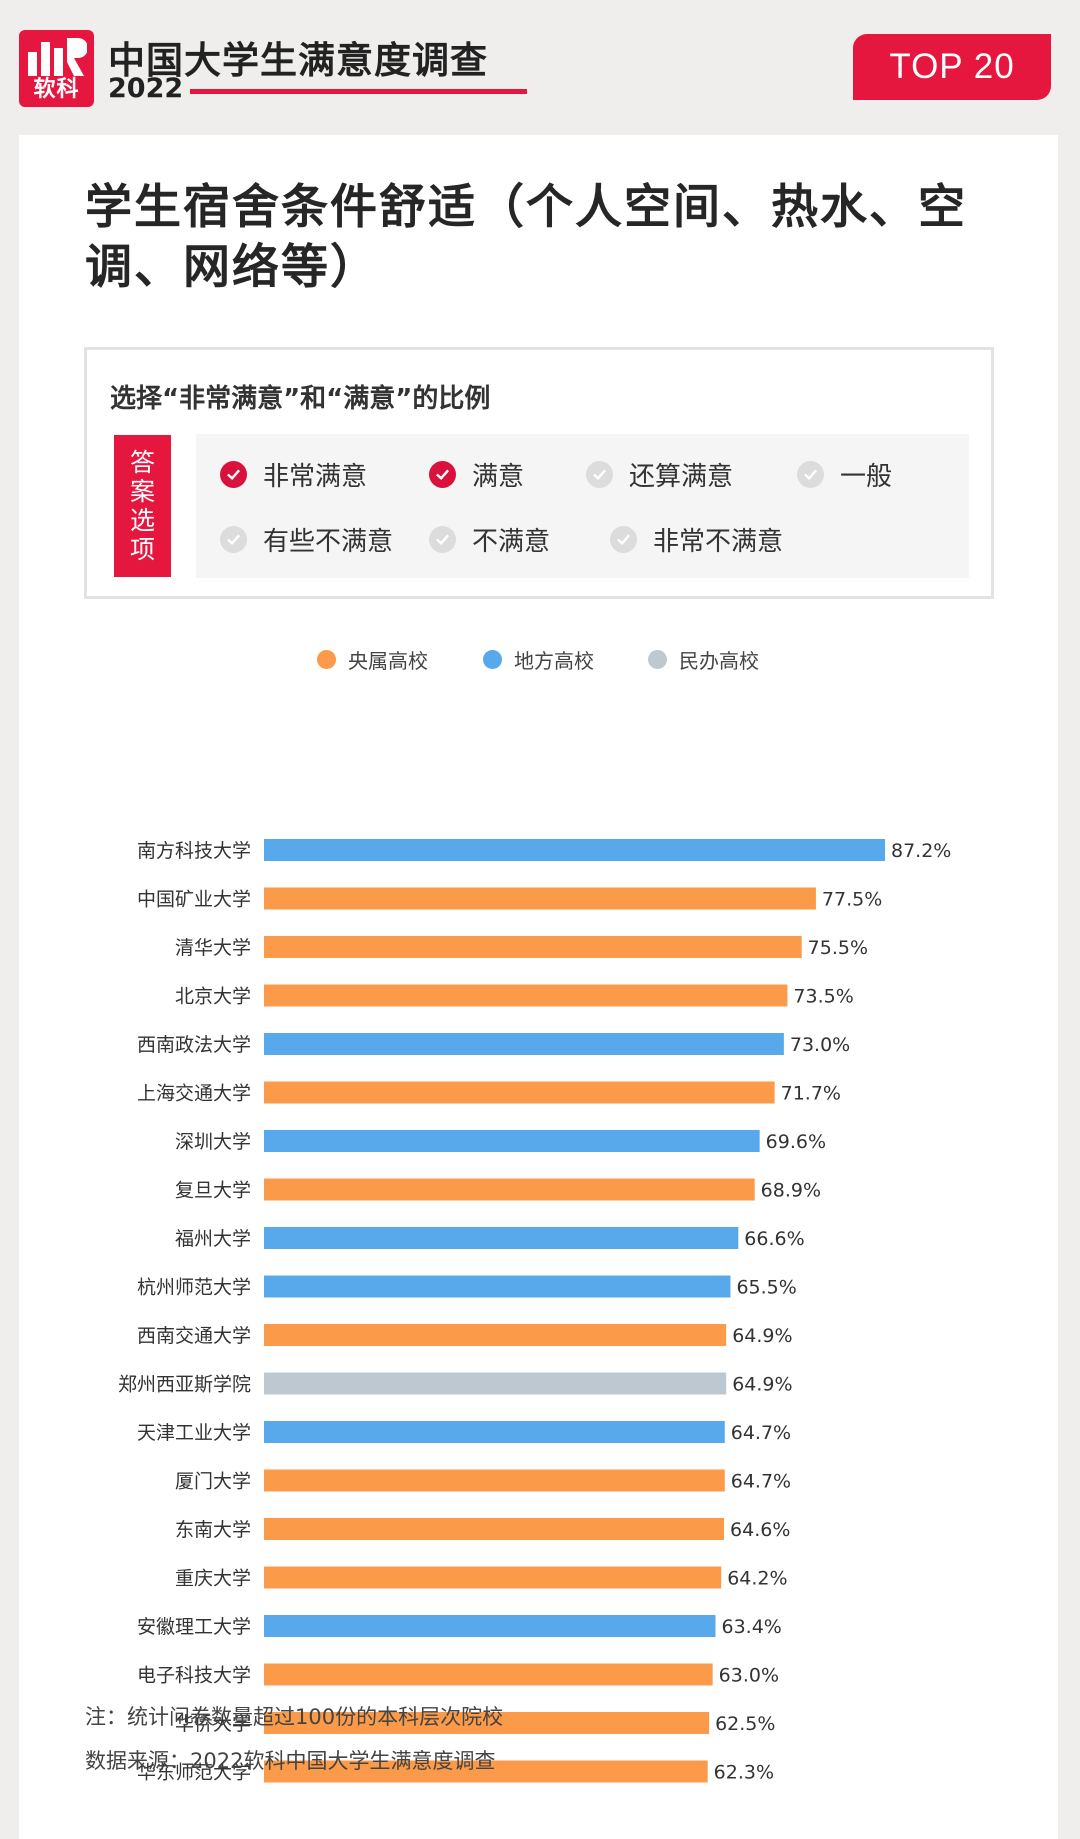 The width and height of the screenshot is (1080, 1839). I want to click on footnote: 注：统计问卷数量超过100份的本科层次院校, so click(294, 1717).